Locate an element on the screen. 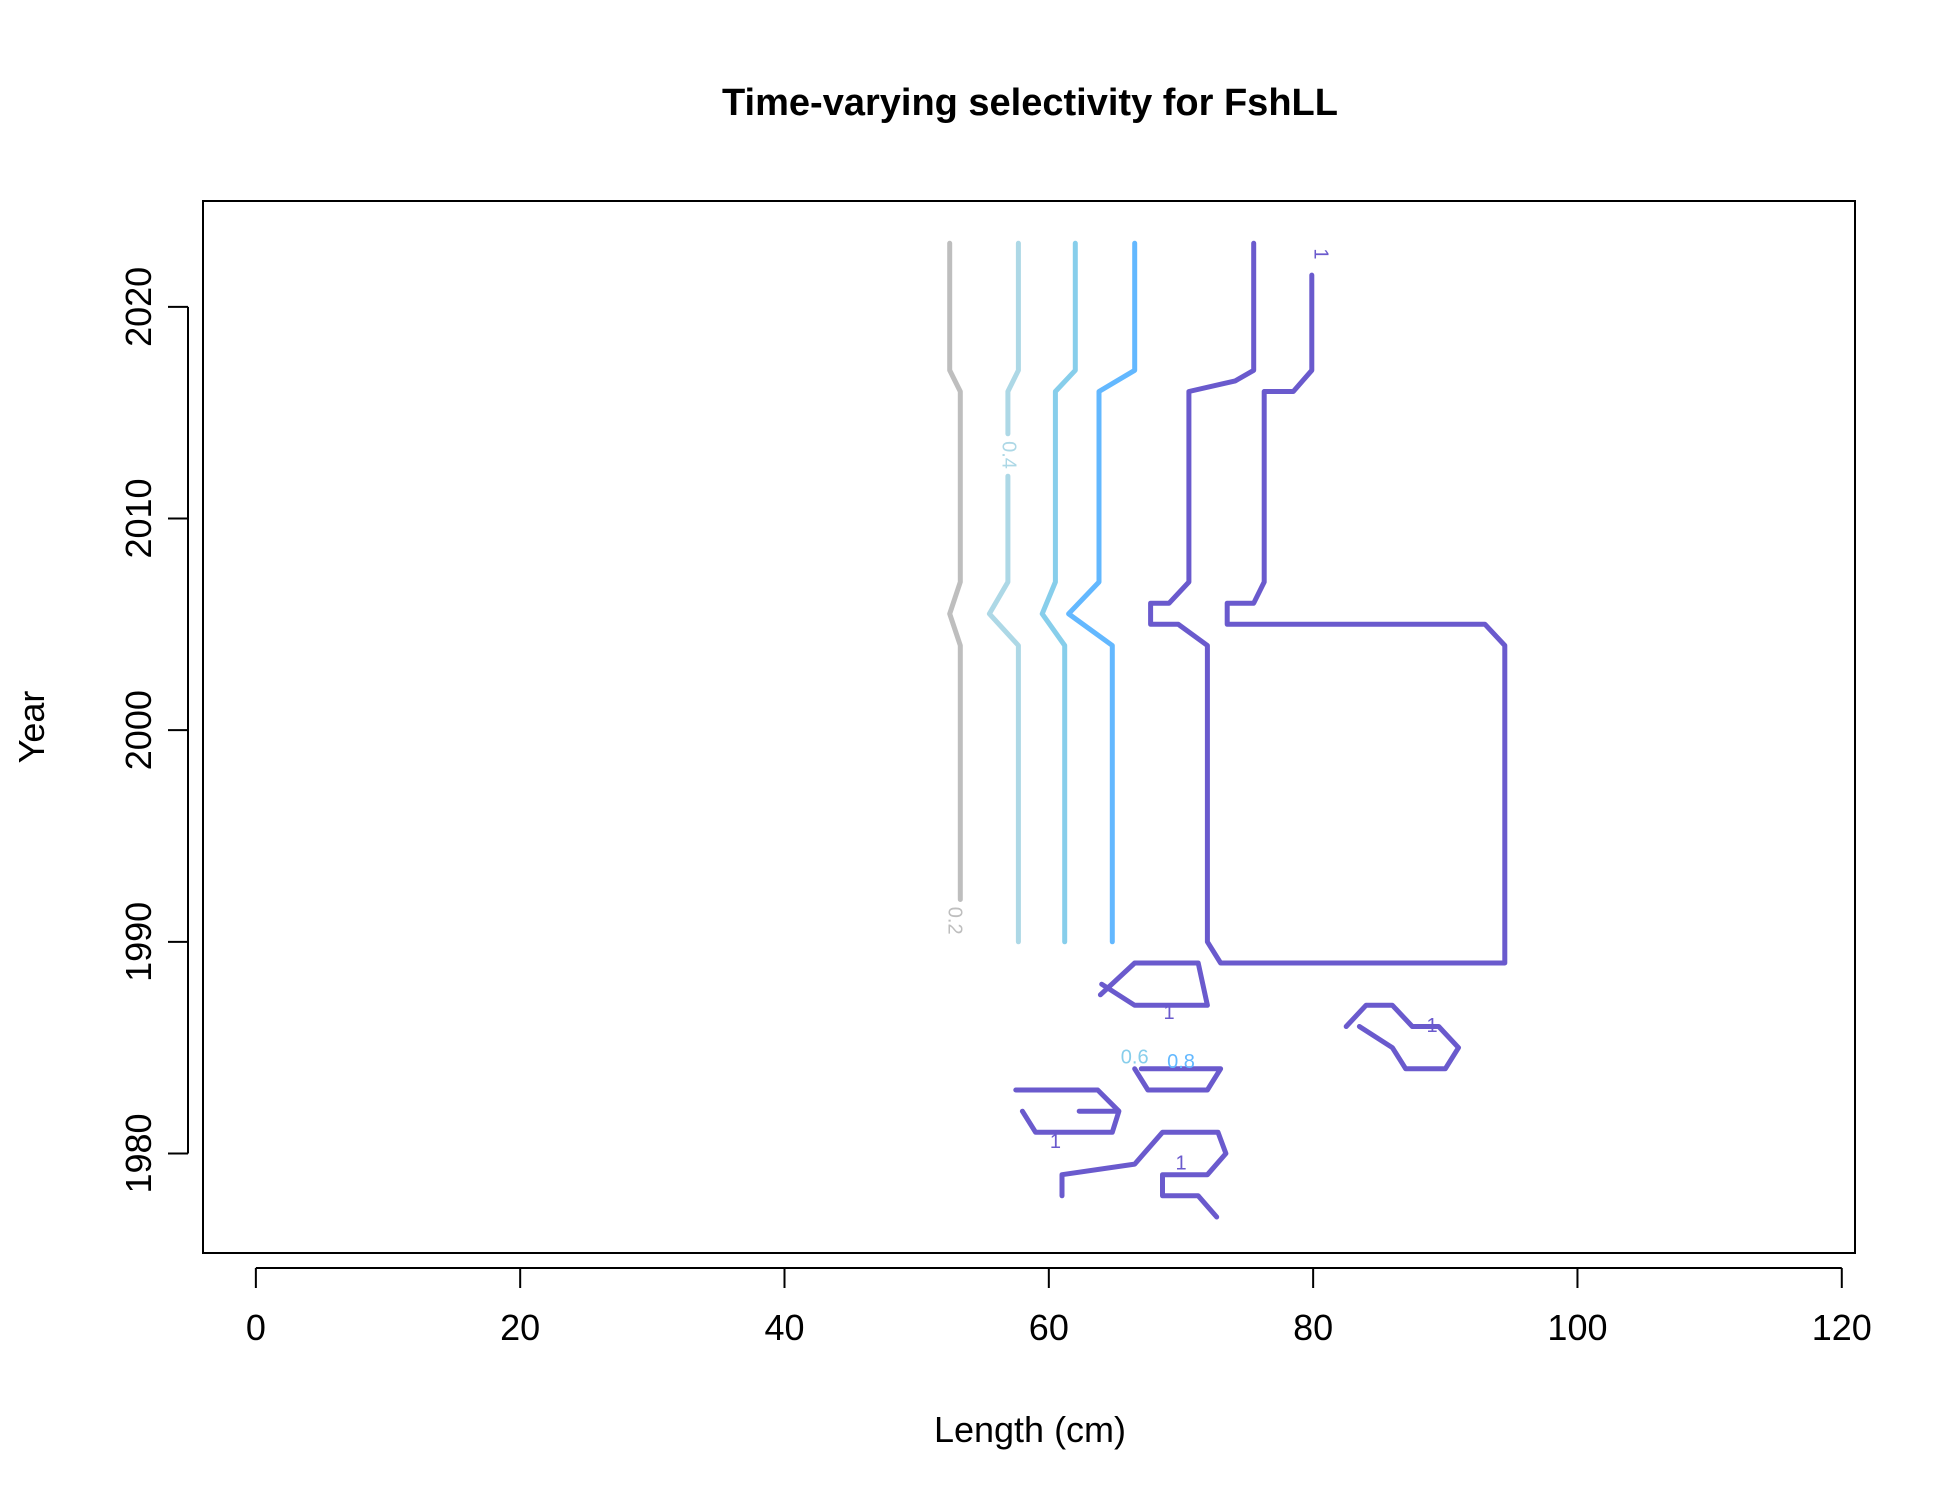 This screenshot has width=1950, height=1500. y-axis: 1980 1990 2000 2010 2020 is located at coordinates (153, 730).